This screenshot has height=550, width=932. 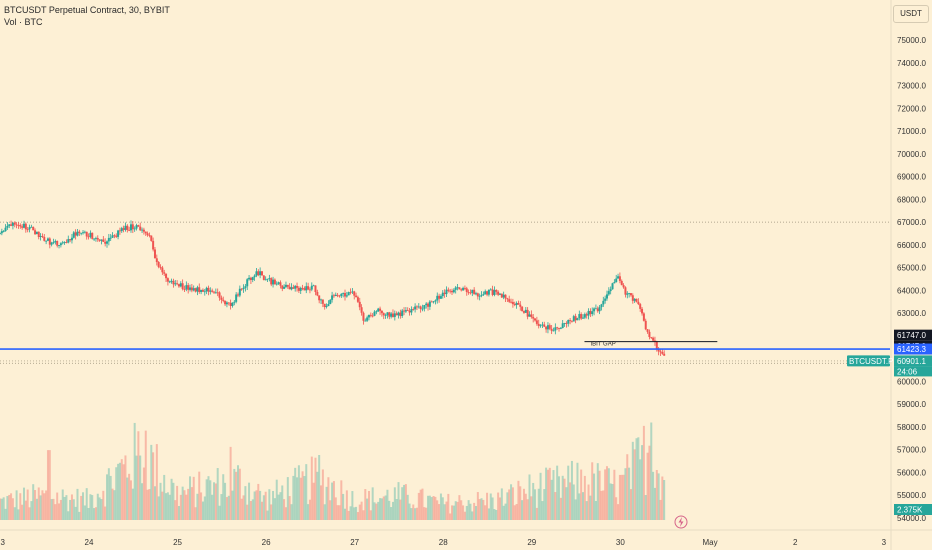 I want to click on y-tick-label: 75000.0, so click(x=911, y=40).